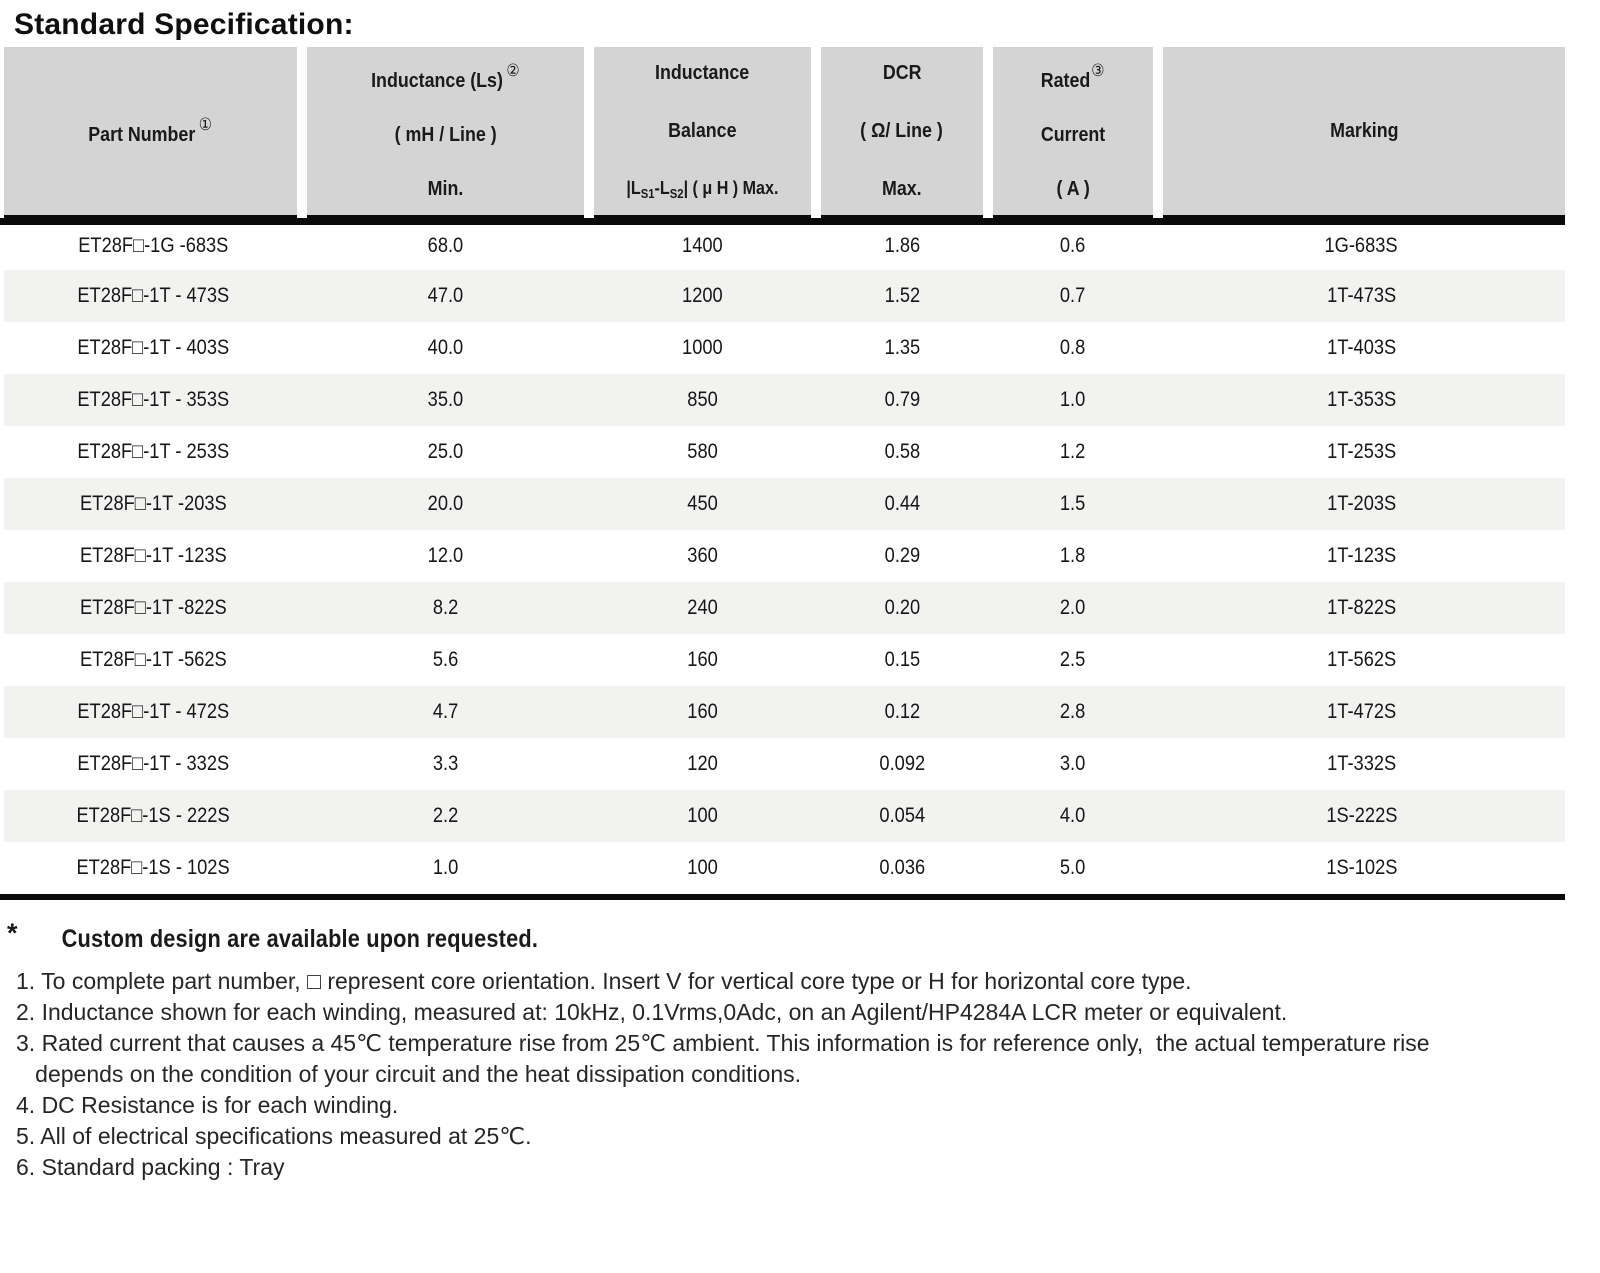 This screenshot has height=1273, width=1600. Describe the element at coordinates (902, 399) in the screenshot. I see `cell-dcr-max: 0.79` at that location.